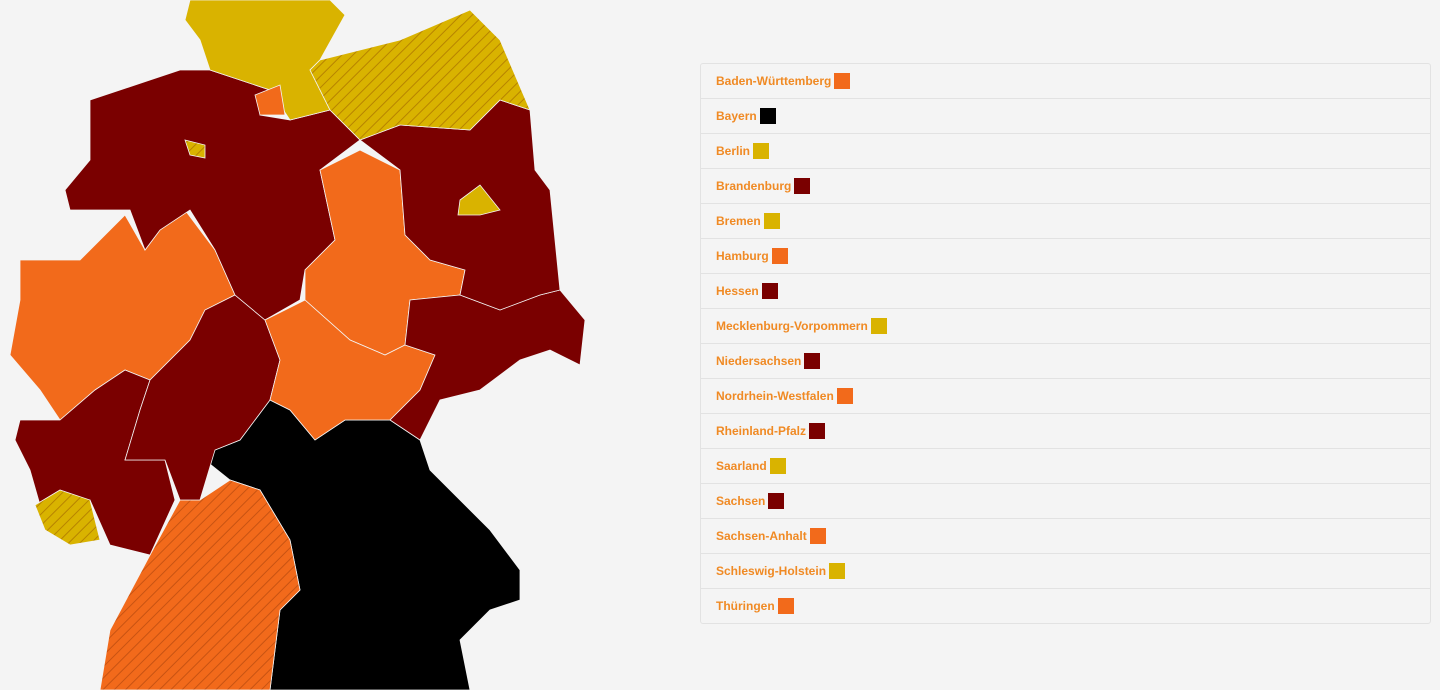 The width and height of the screenshot is (1440, 690). Describe the element at coordinates (761, 536) in the screenshot. I see `state-name: Sachsen-Anhalt` at that location.